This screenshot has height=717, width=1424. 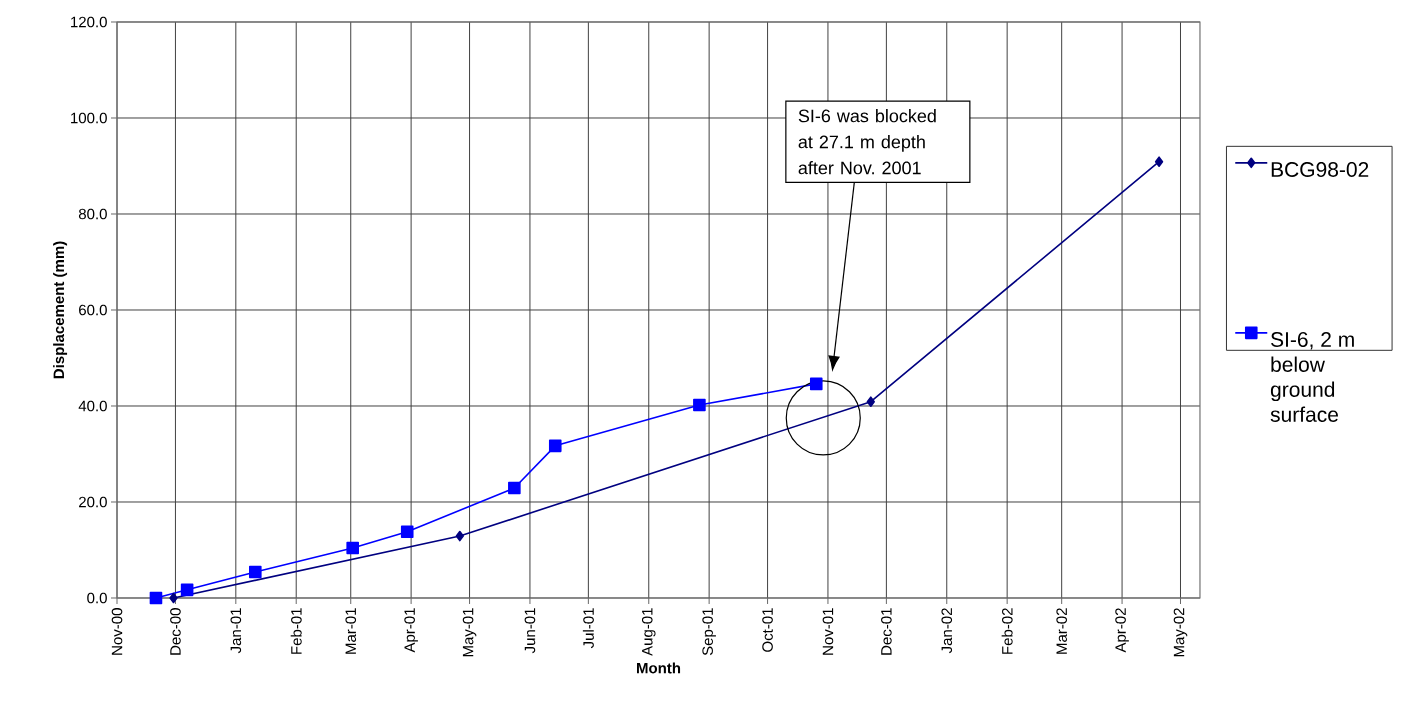 I want to click on x-tick-label: Feb-02, so click(x=1007, y=631).